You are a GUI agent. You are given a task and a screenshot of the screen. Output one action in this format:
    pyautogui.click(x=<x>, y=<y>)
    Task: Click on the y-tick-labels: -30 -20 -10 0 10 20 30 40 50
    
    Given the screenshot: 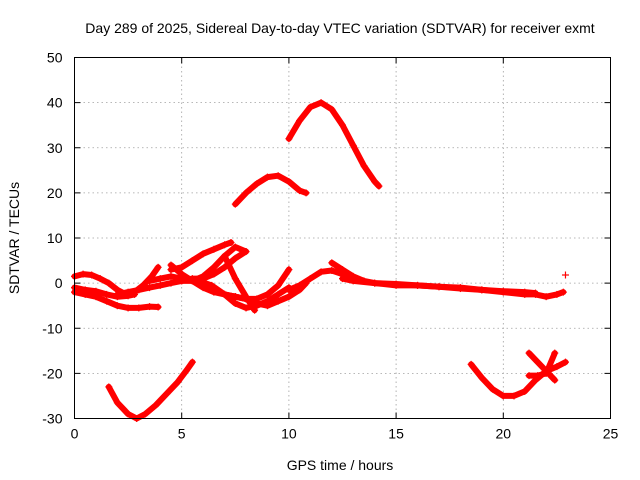 What is the action you would take?
    pyautogui.click(x=52, y=238)
    